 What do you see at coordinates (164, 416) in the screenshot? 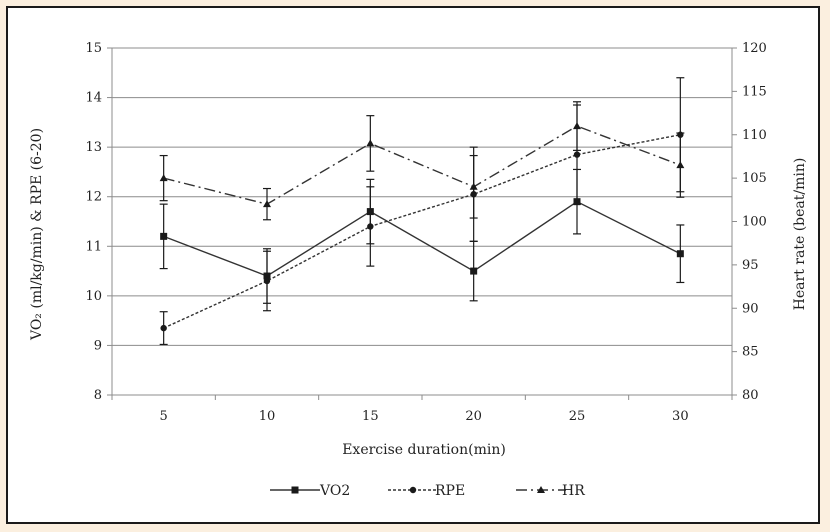
I see `x-tick-label: 5` at bounding box center [164, 416].